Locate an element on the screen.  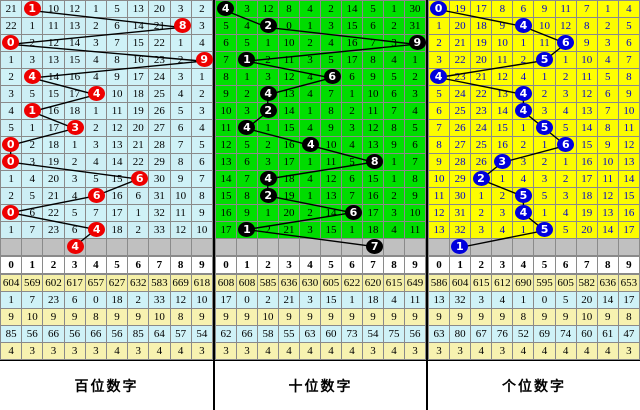
digit-header-units-6: 6 is located at coordinates (565, 265).